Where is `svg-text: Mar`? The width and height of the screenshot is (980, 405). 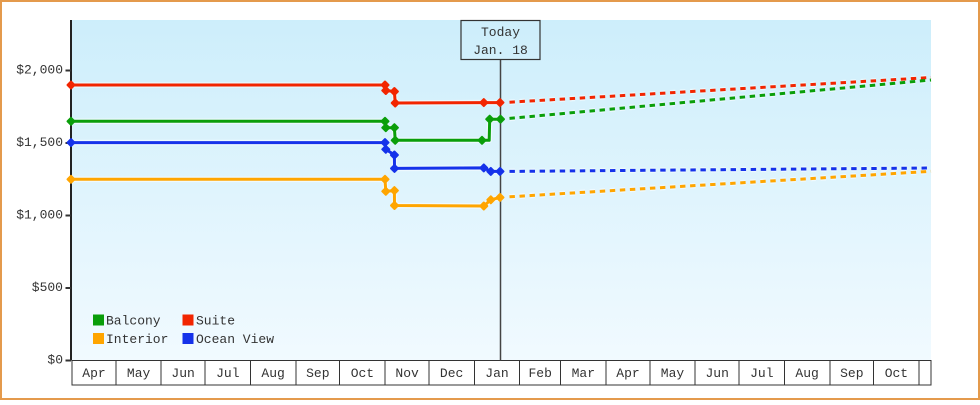 svg-text: Mar is located at coordinates (583, 373).